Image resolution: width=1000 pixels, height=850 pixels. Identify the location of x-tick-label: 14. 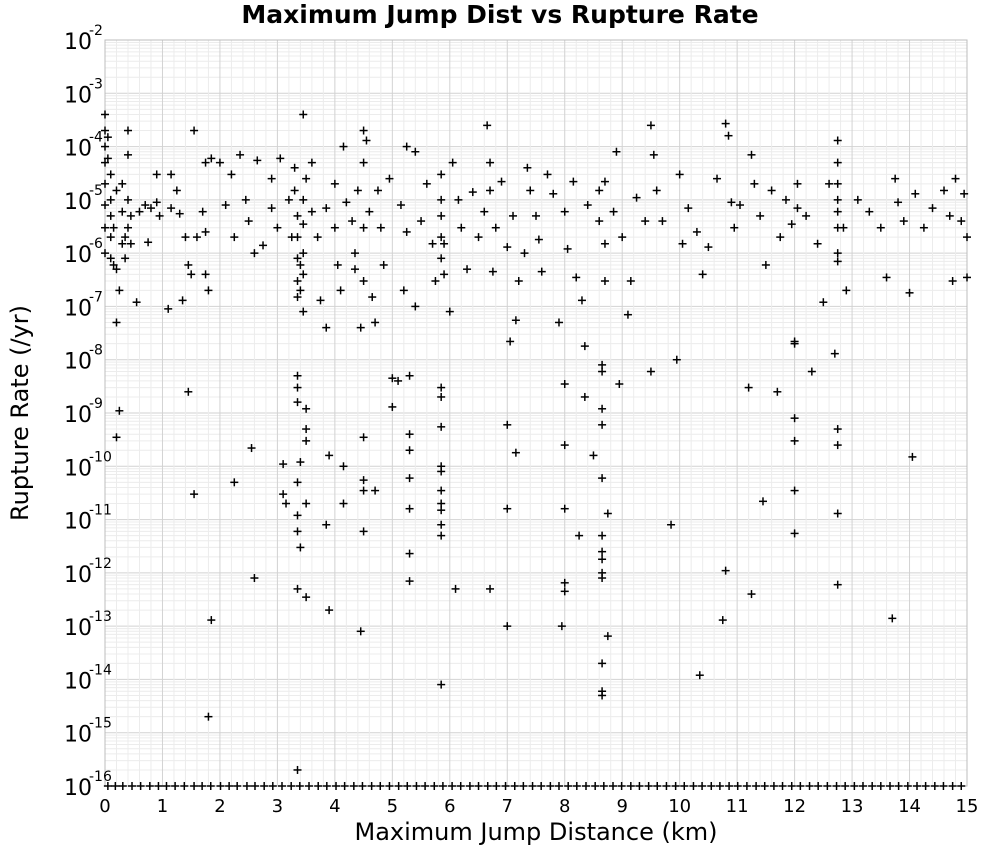
(909, 806).